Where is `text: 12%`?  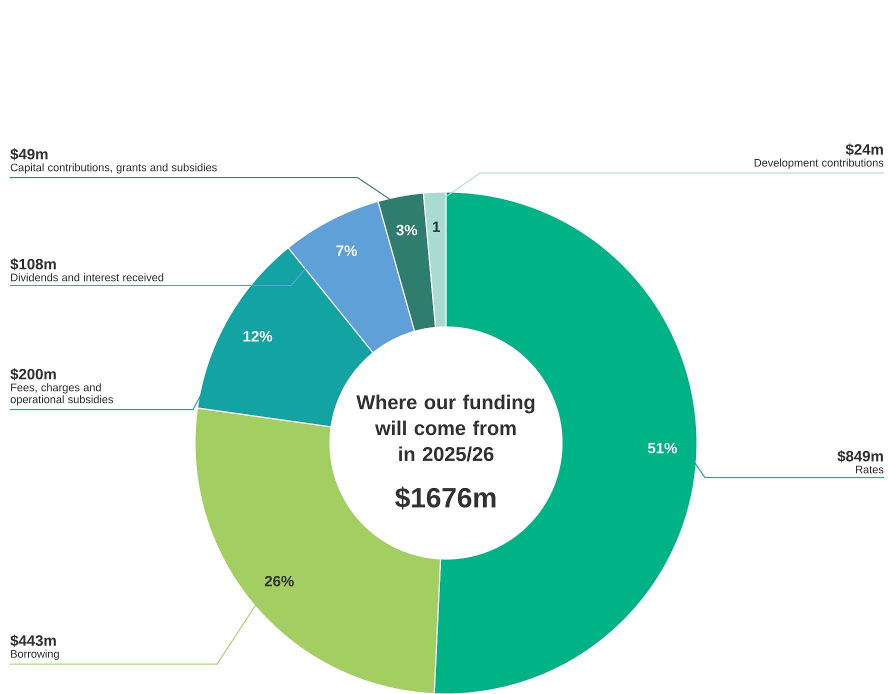 text: 12% is located at coordinates (258, 336).